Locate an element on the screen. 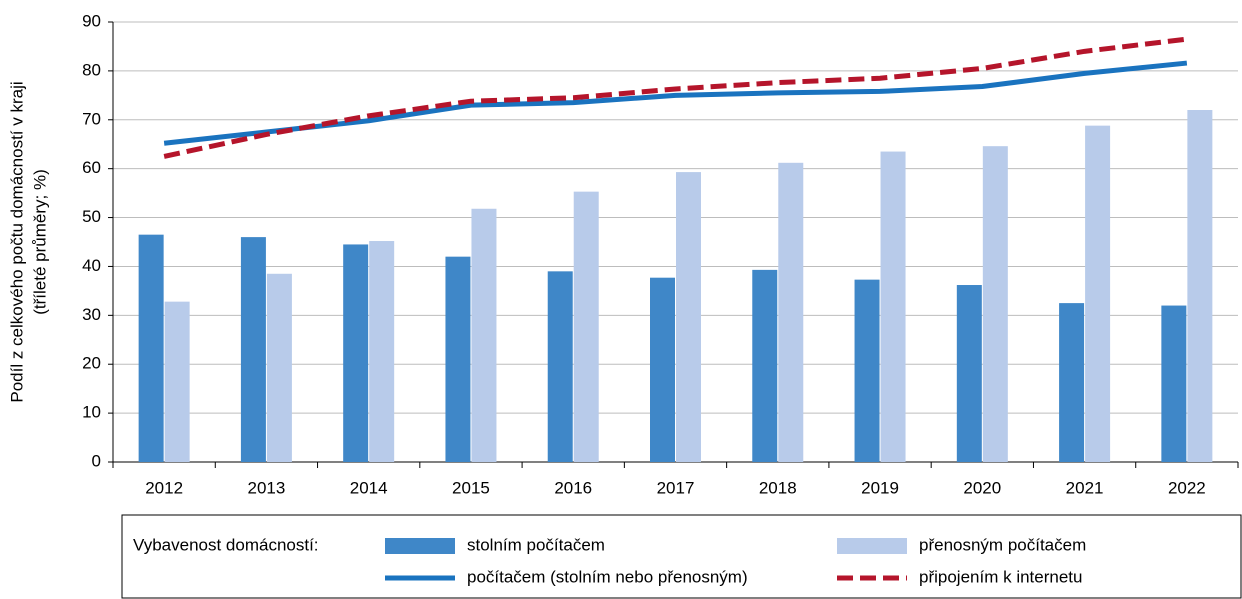  y-tick-label: 80 is located at coordinates (91, 69).